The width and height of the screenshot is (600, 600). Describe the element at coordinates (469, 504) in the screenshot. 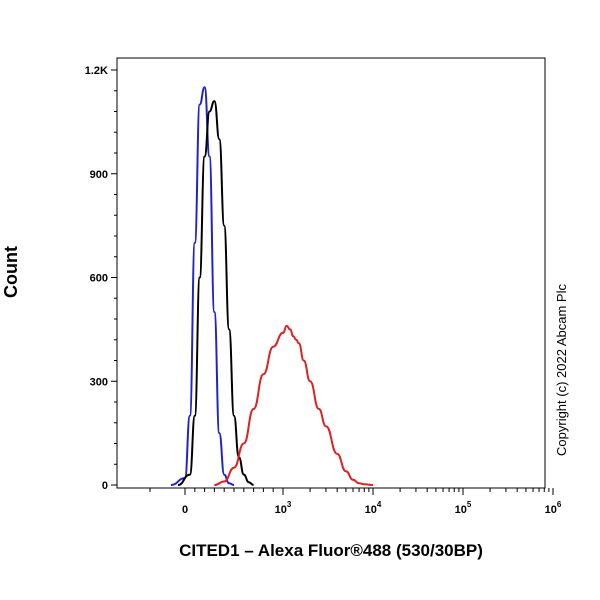

I see `x-tick-exponent: 5` at that location.